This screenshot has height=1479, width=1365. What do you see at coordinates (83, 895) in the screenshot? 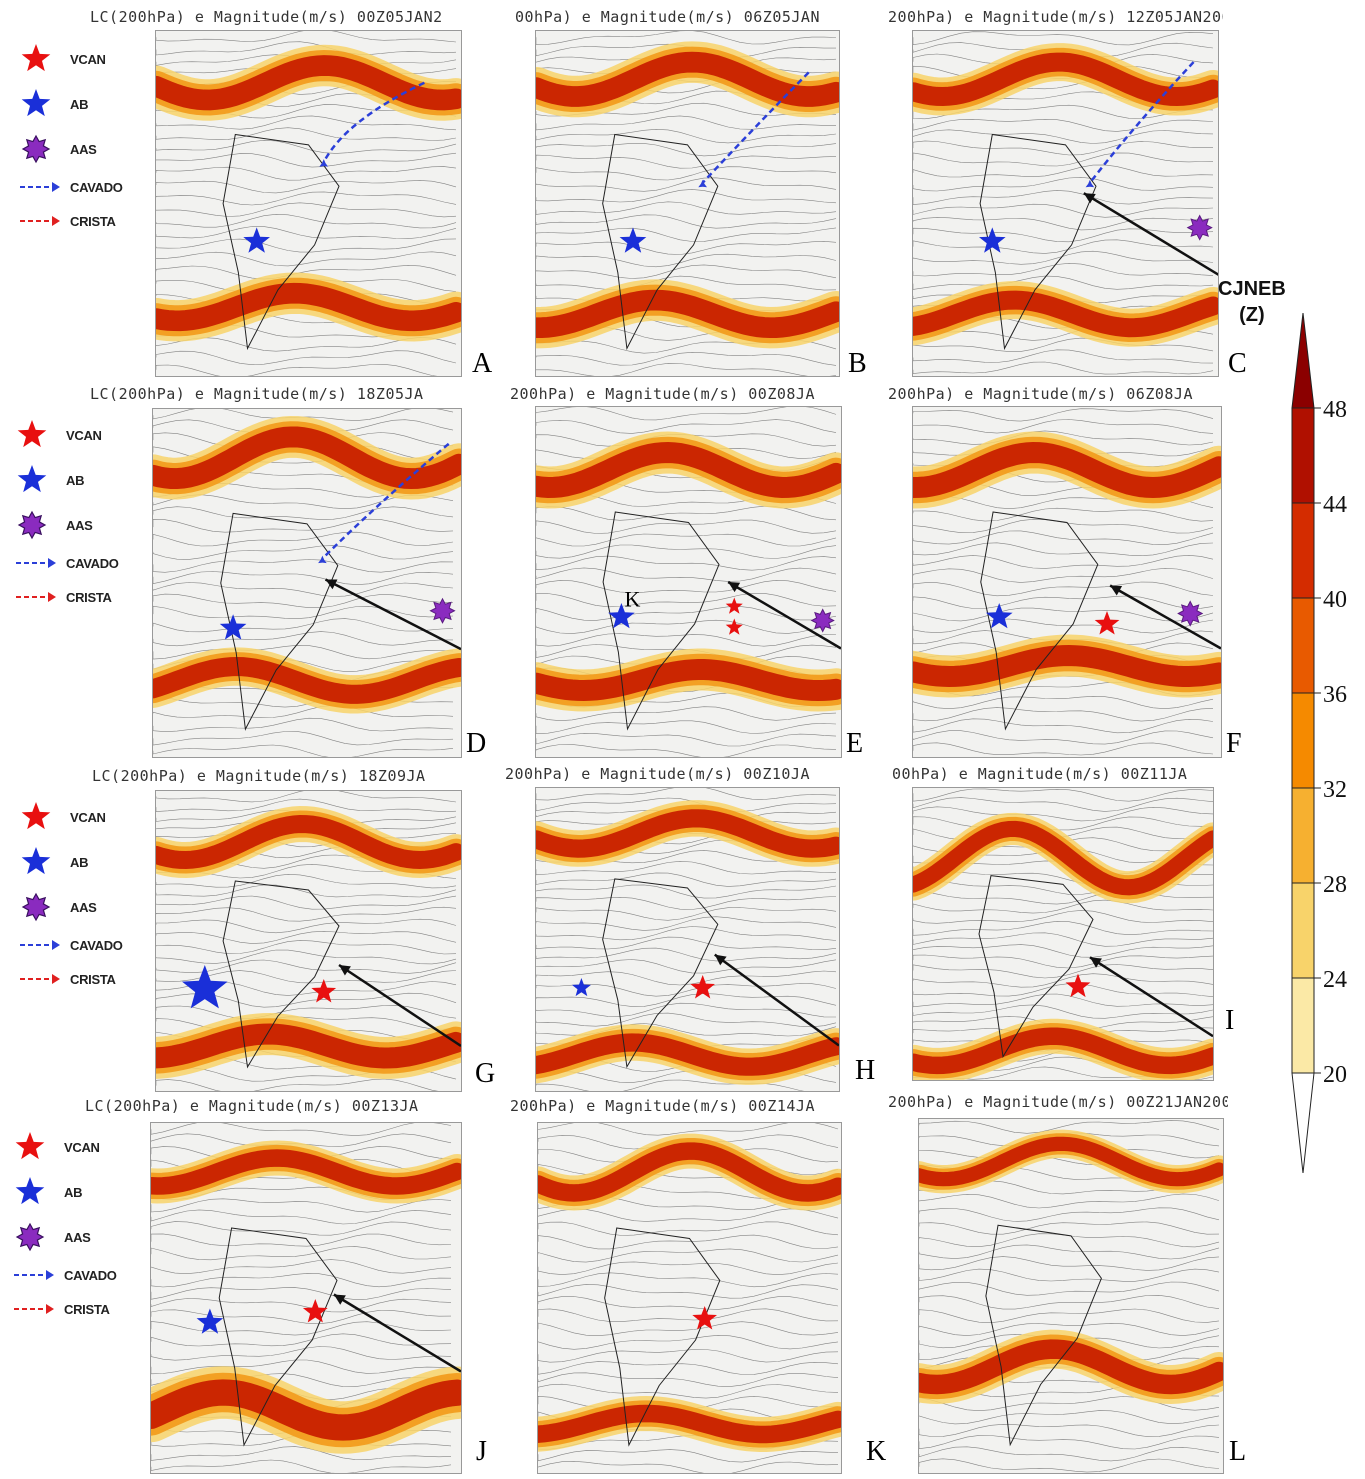
I see `legend: VCAN AB AAS CAVADO CRISTA` at bounding box center [83, 895].